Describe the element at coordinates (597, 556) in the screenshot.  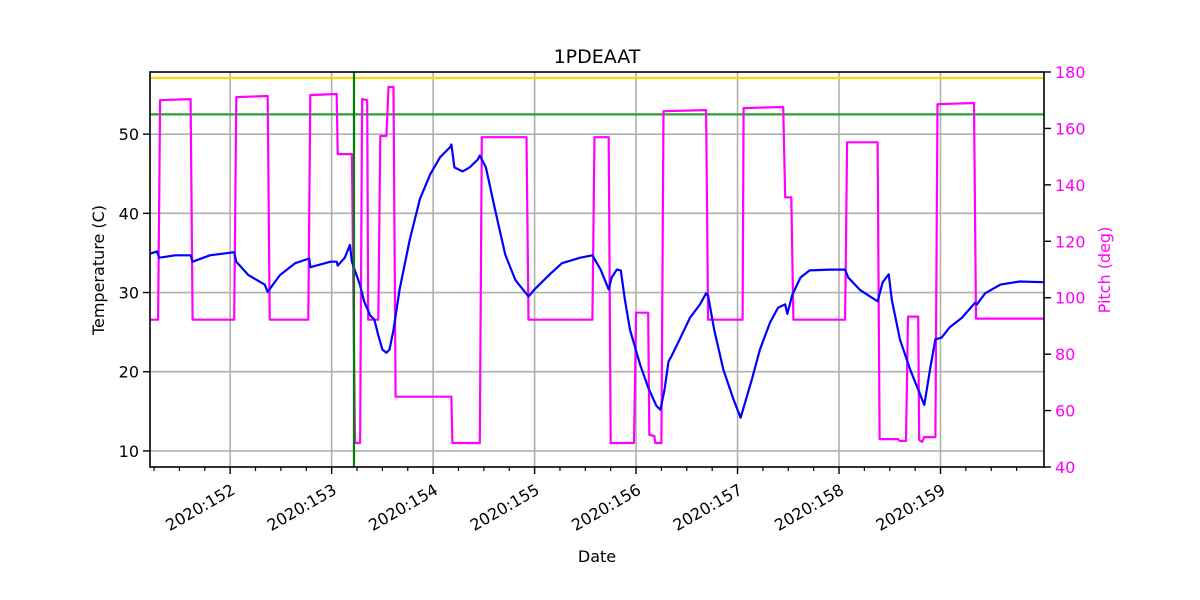
I see `x-axis-title: Date` at that location.